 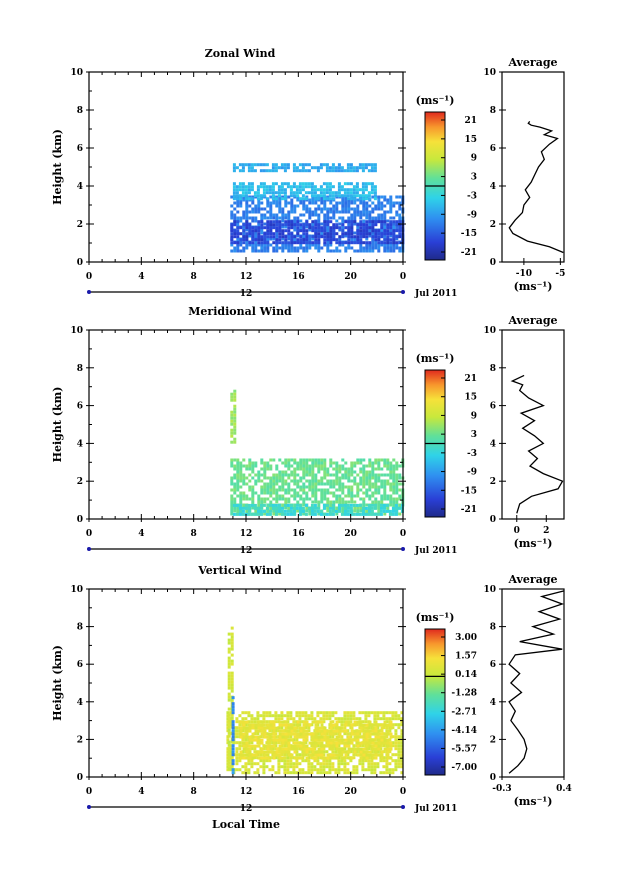 I want to click on colorbar-tick-label: -4.14, so click(x=464, y=731).